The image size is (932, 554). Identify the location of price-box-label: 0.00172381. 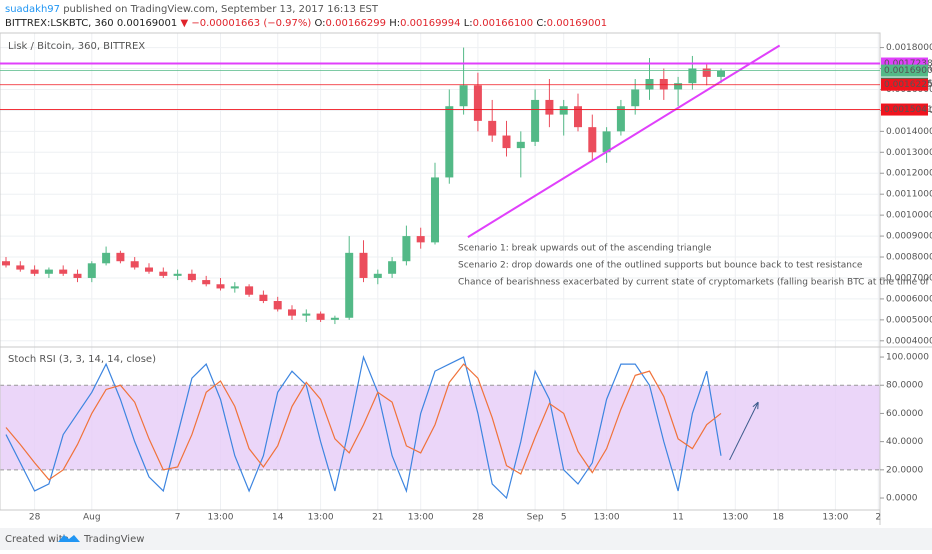
(908, 64).